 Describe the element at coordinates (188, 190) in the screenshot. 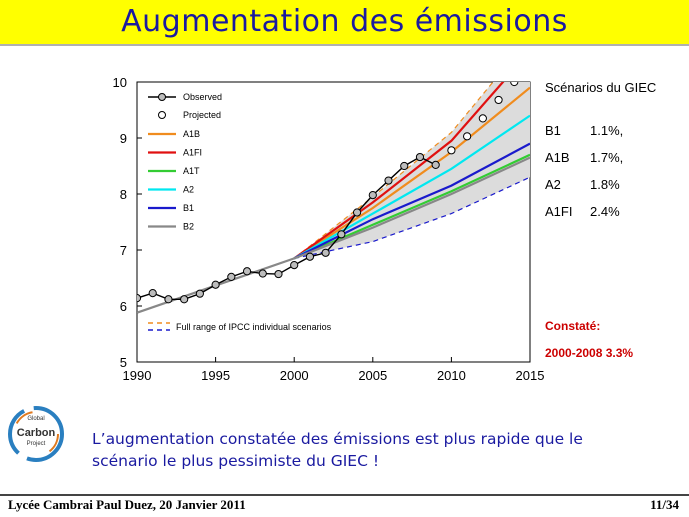

I see `legend-label-a2: A2` at that location.